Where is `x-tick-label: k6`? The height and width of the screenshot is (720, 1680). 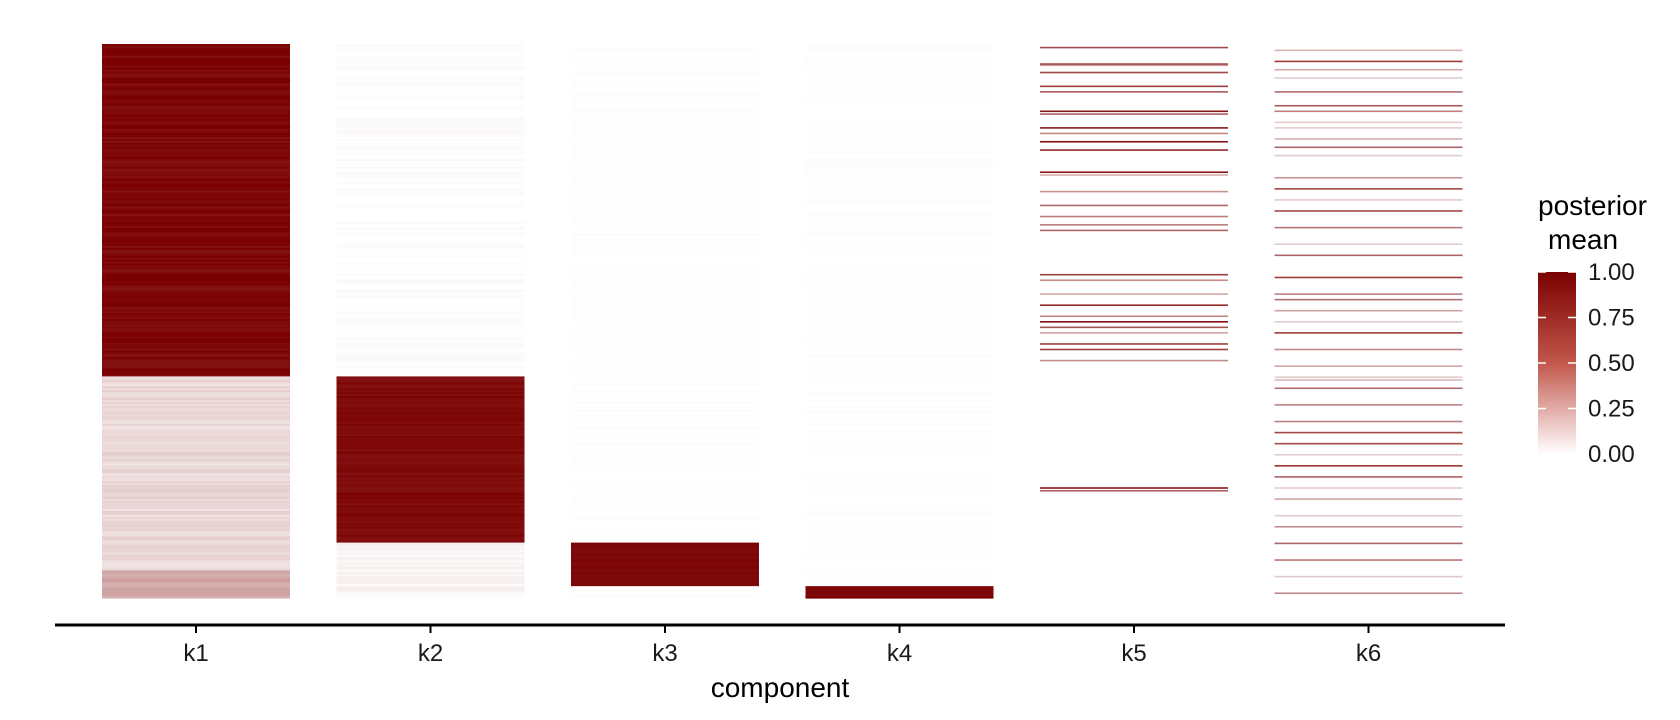 x-tick-label: k6 is located at coordinates (1368, 653).